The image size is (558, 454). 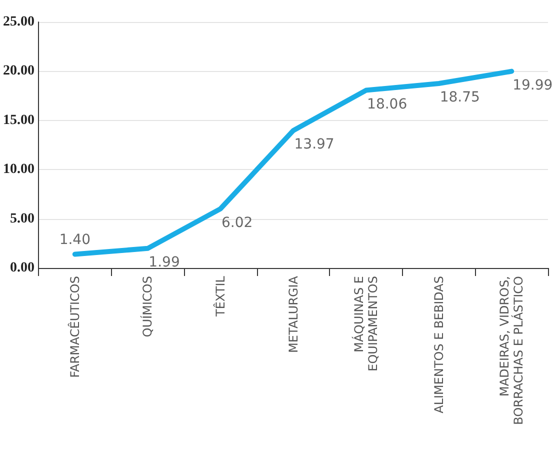 I want to click on x-tick-label: QUÍMICOS, so click(x=147, y=307).